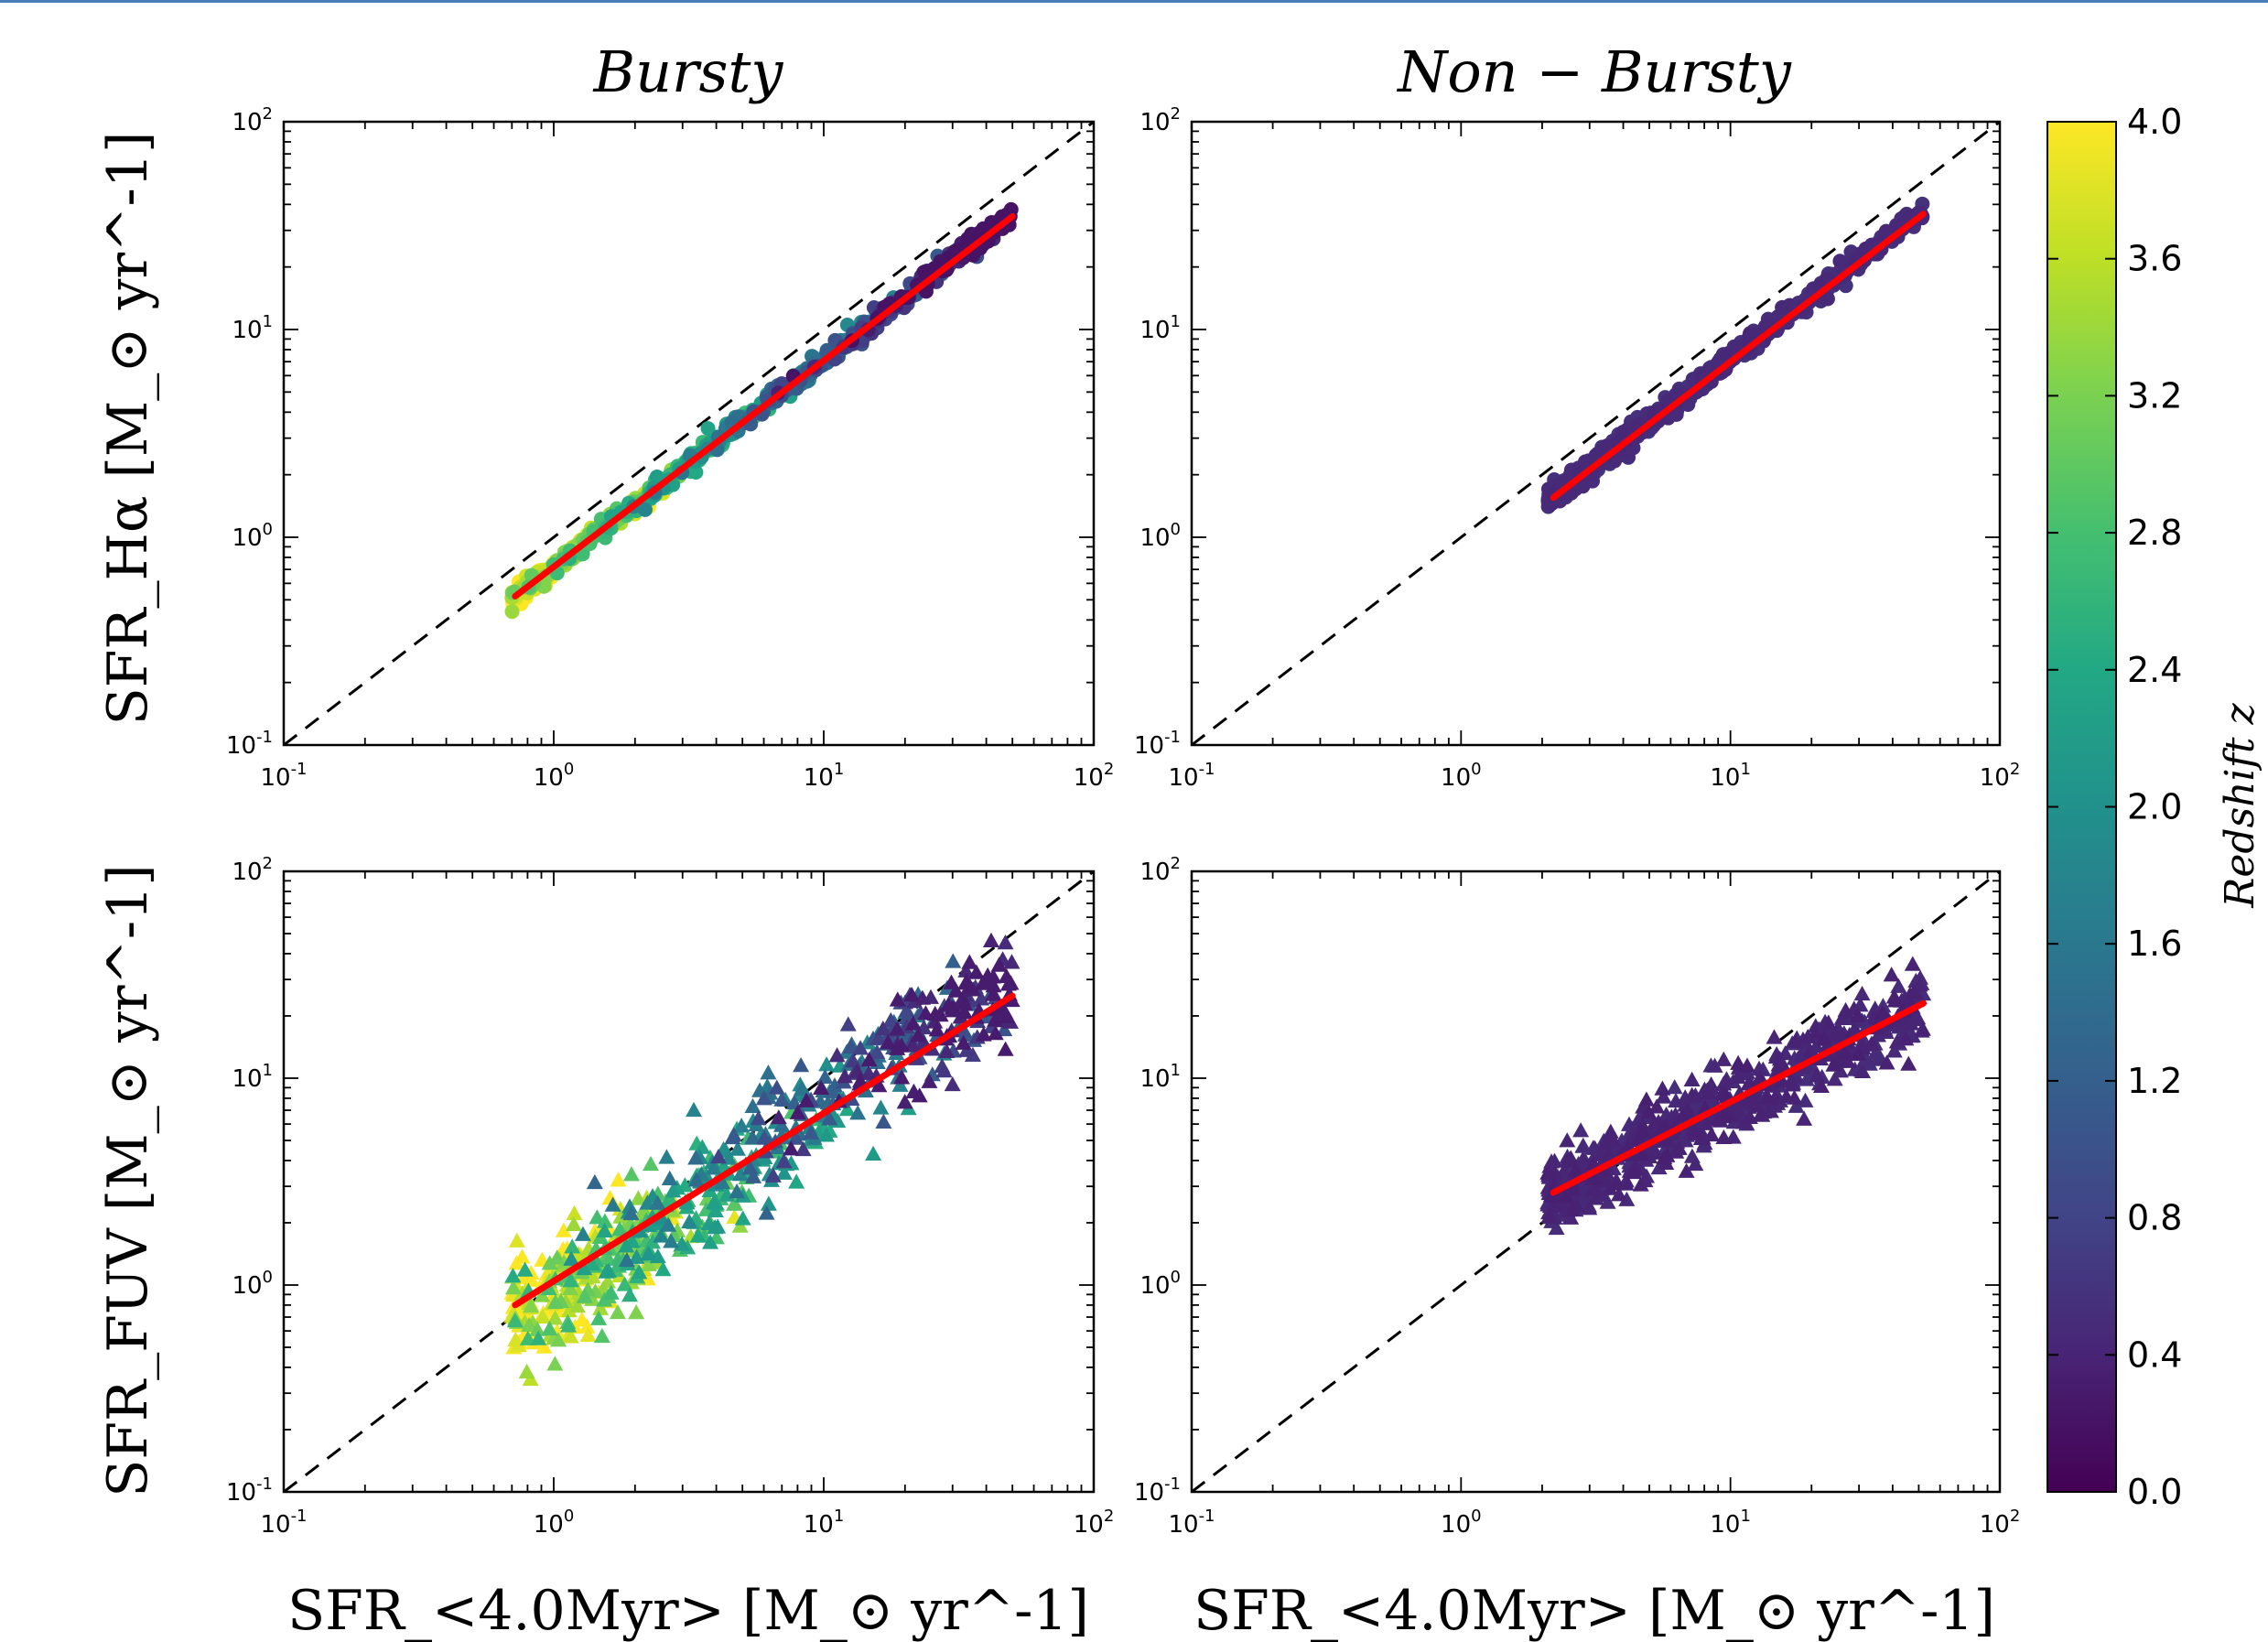 Image resolution: width=2268 pixels, height=1642 pixels. Describe the element at coordinates (2154, 807) in the screenshot. I see `colorbar-tick-label: 2.0` at that location.